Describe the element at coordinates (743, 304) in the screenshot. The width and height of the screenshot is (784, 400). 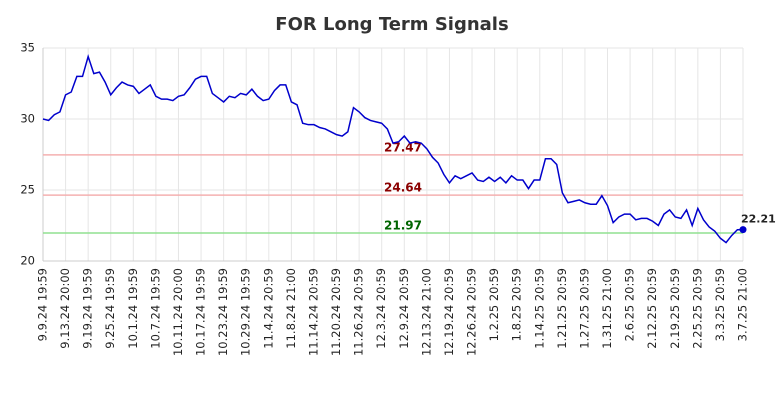
I see `x-tick-label: 3.7.25 21:00` at that location.